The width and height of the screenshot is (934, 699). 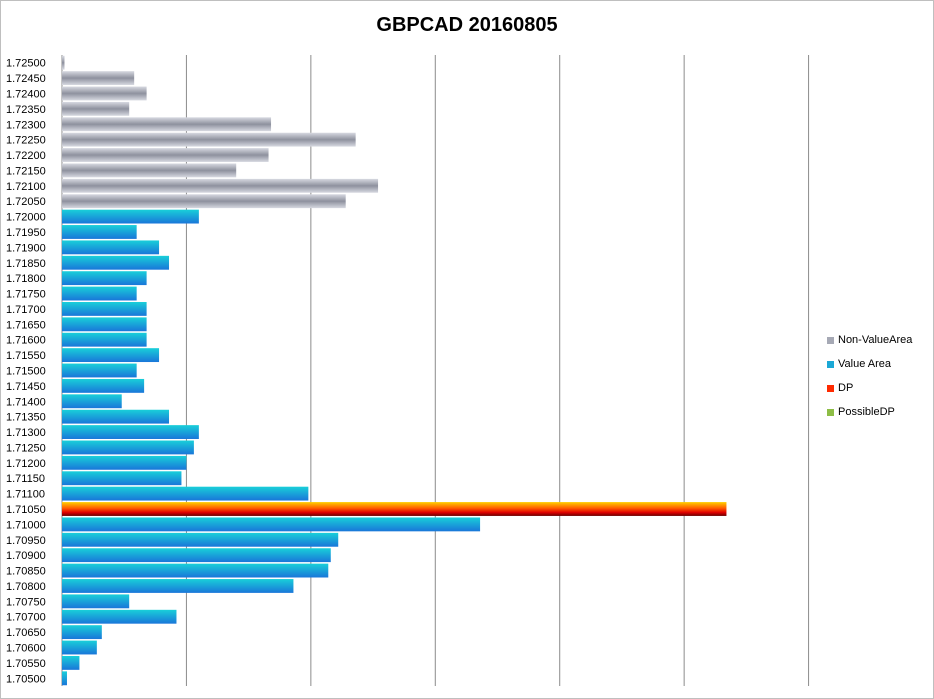 What do you see at coordinates (209, 139) in the screenshot?
I see `bar-non-valuearea-1.72250` at bounding box center [209, 139].